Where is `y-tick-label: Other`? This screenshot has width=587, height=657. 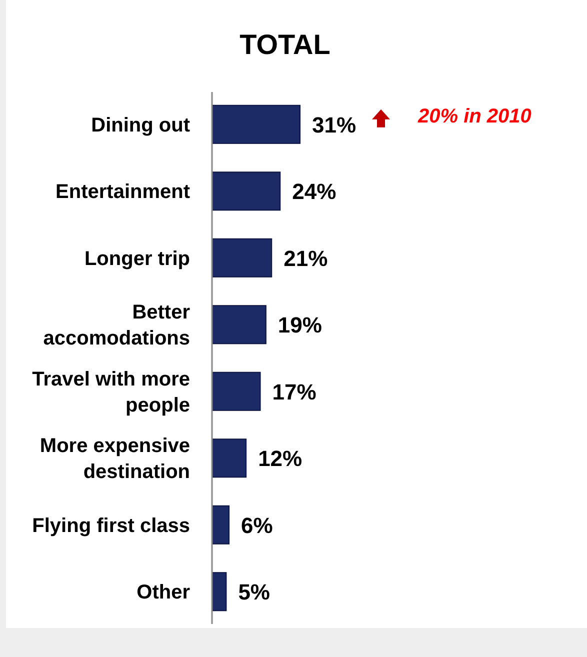
y-tick-label: Other is located at coordinates (163, 593).